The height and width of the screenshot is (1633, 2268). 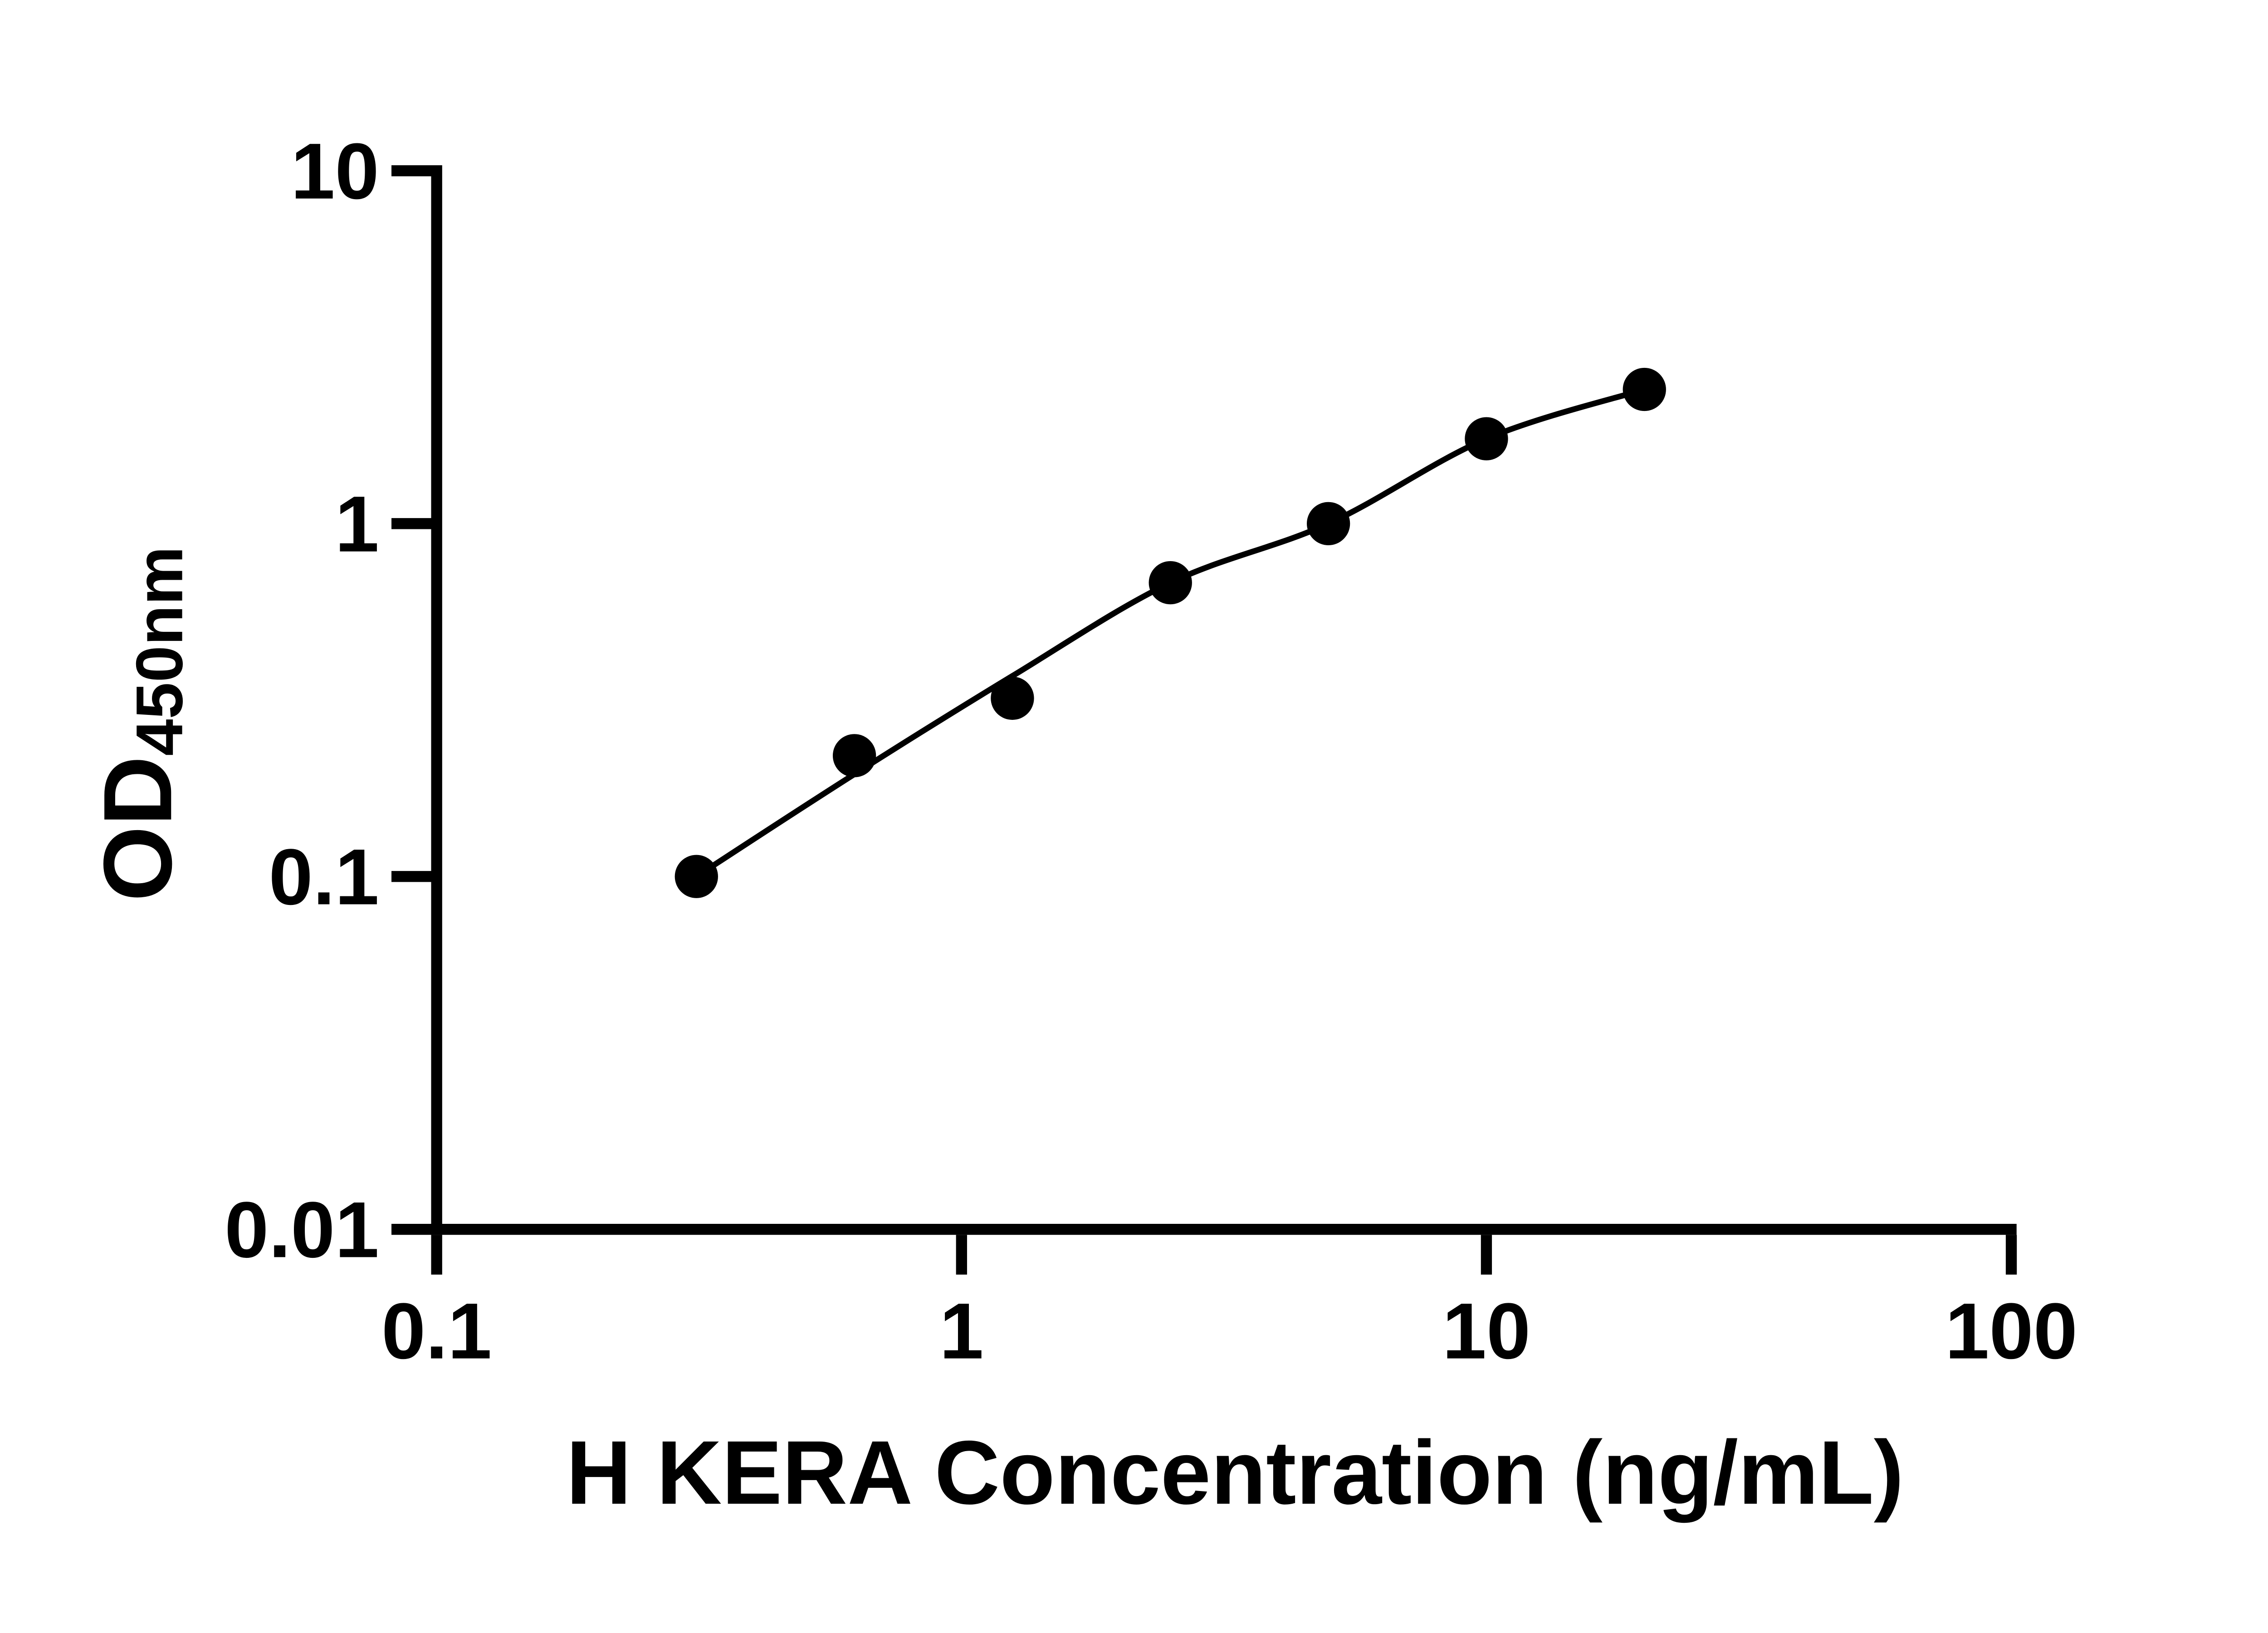 What do you see at coordinates (436, 1331) in the screenshot?
I see `x-tick-label: 0.1` at bounding box center [436, 1331].